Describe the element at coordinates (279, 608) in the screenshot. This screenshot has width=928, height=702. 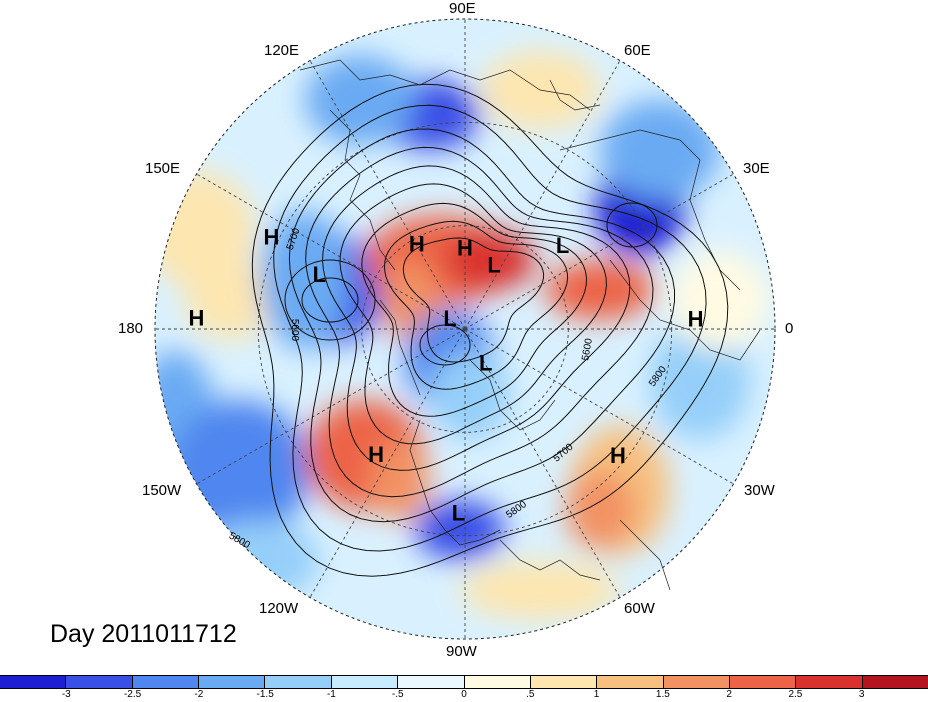
I see `lon-label-120w: 120W` at that location.